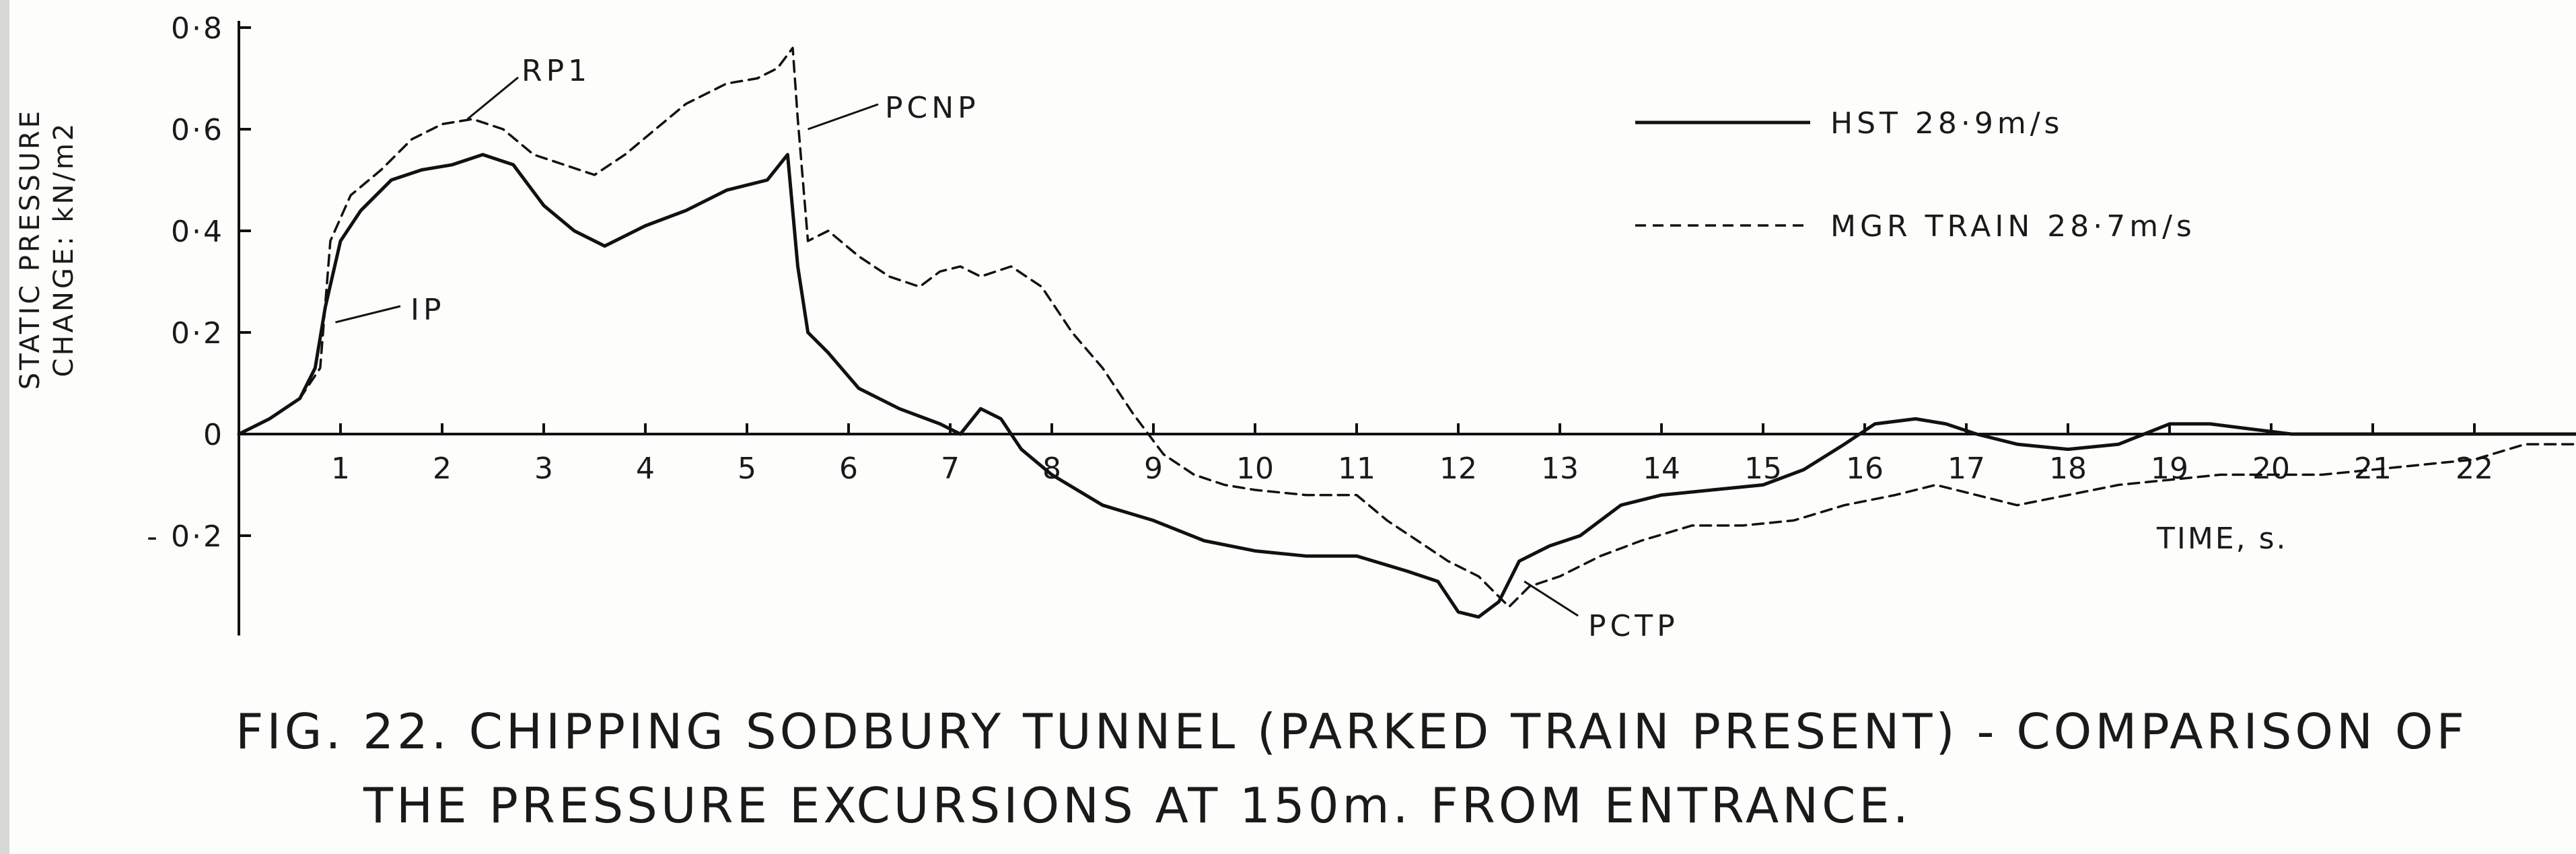 This screenshot has width=2576, height=854. Describe the element at coordinates (4, 427) in the screenshot. I see `scan-edge-strip` at that location.